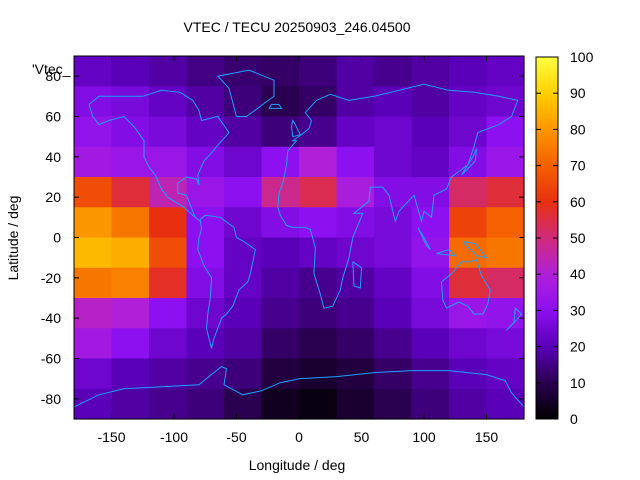 Image resolution: width=640 pixels, height=480 pixels. I want to click on colorbar-ticks: 0 10 20 30 40 50 60 70 80 90 100, so click(565, 238).